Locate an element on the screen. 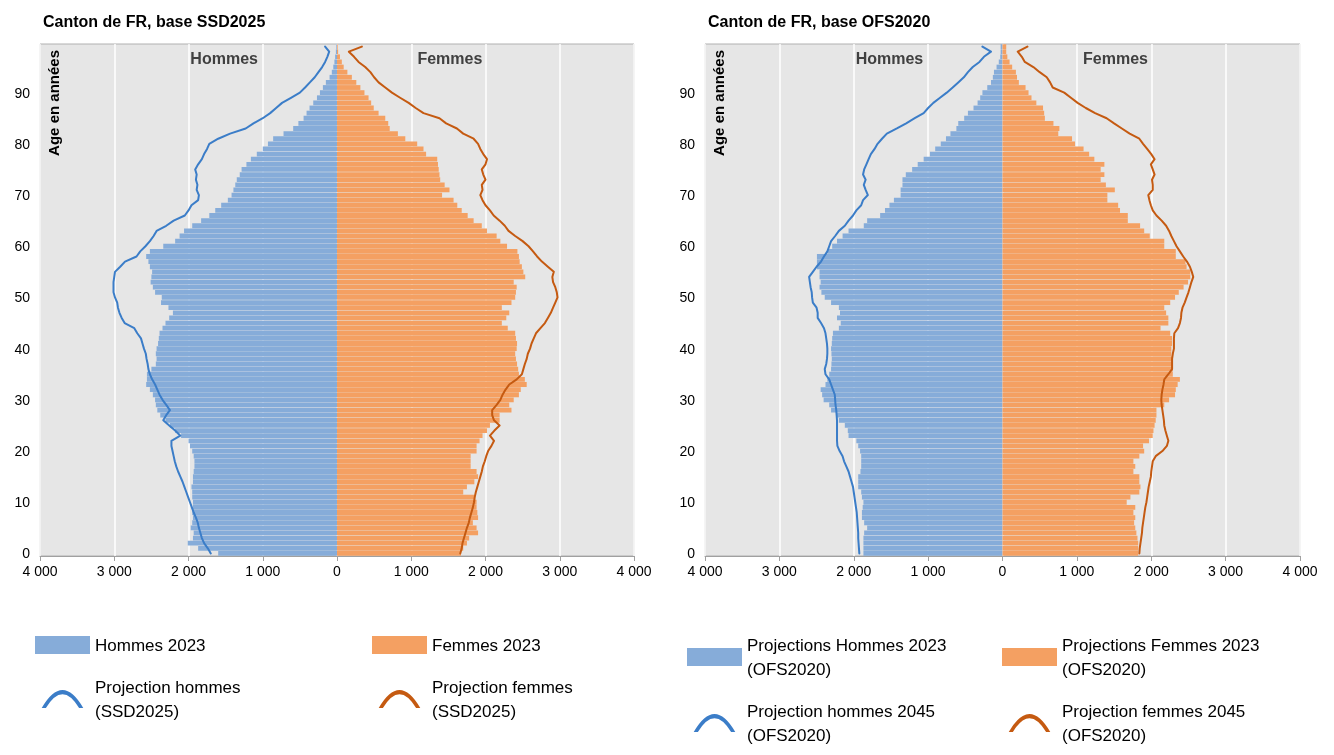  chart-title: Canton de FR, base SSD2025 is located at coordinates (154, 21).